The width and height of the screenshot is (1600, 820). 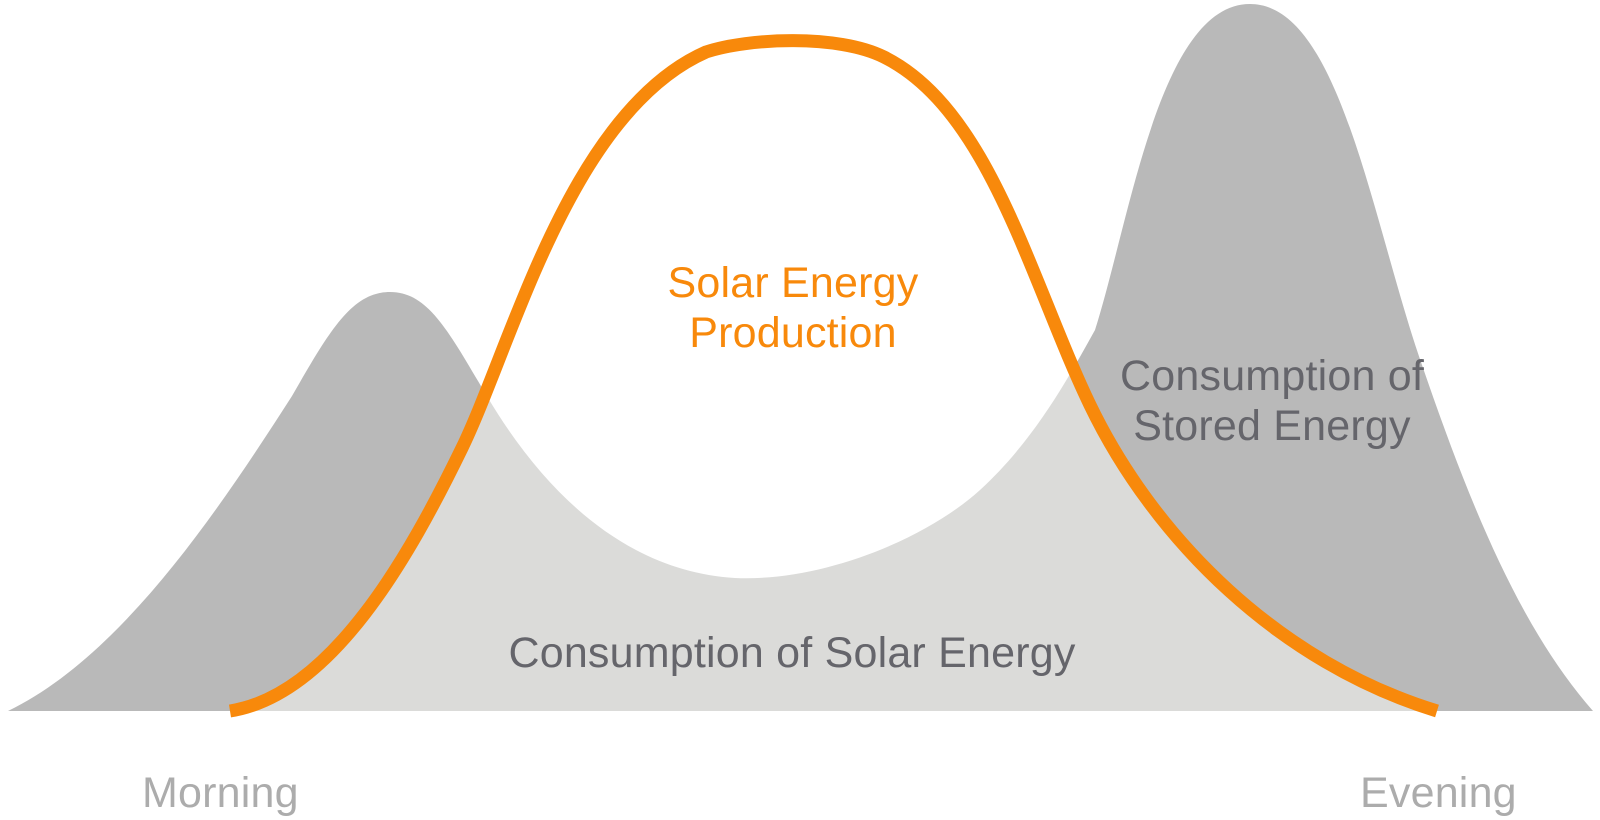 What do you see at coordinates (793, 308) in the screenshot?
I see `solar-production-label: Solar Energy Production` at bounding box center [793, 308].